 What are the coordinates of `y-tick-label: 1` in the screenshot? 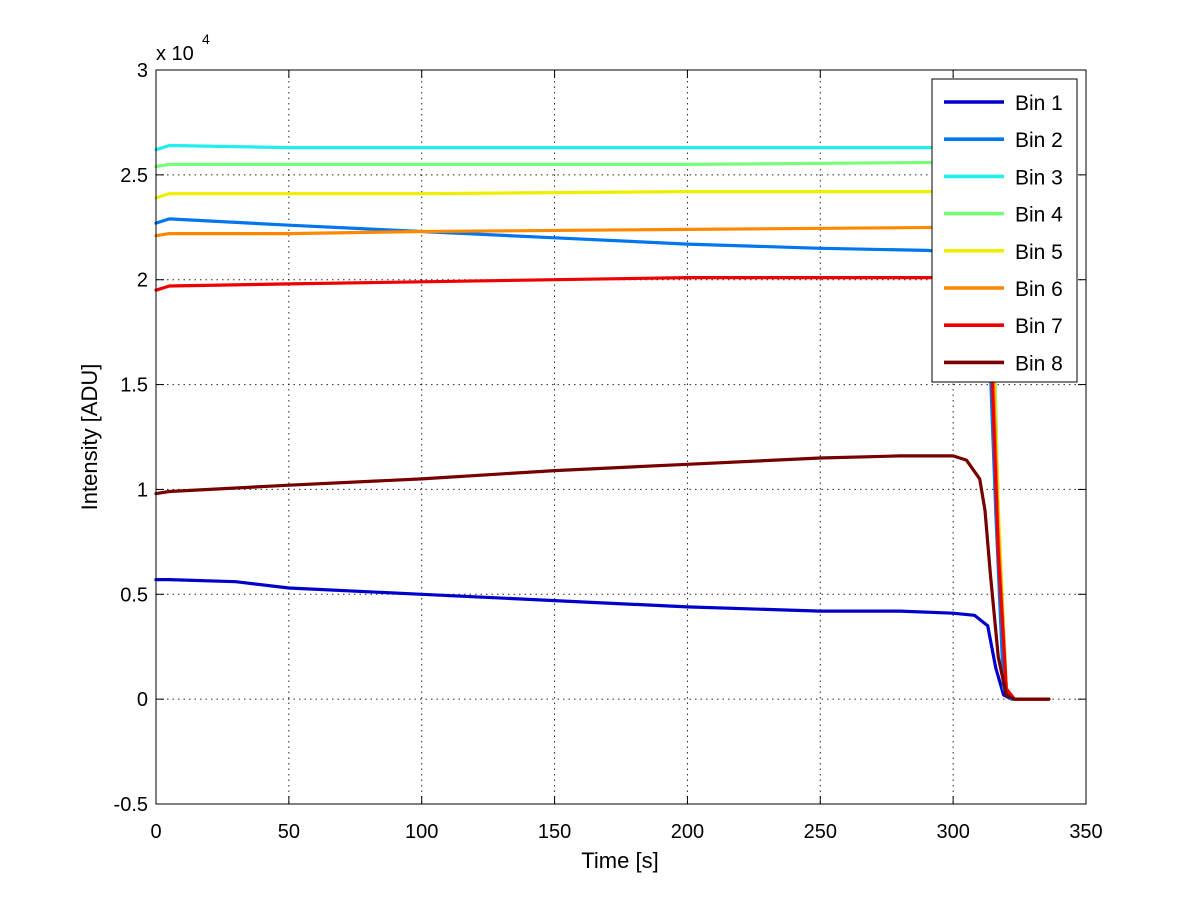 It's located at (142, 490).